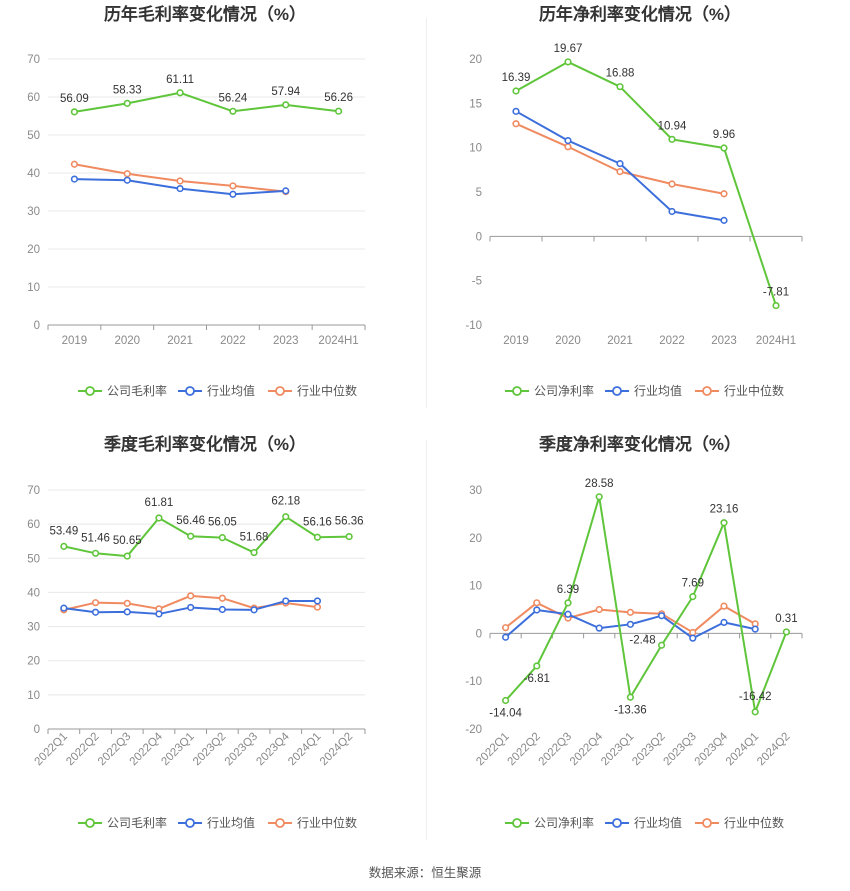 The width and height of the screenshot is (850, 891). I want to click on x-tick-label: 2022Q1, so click(492, 749).